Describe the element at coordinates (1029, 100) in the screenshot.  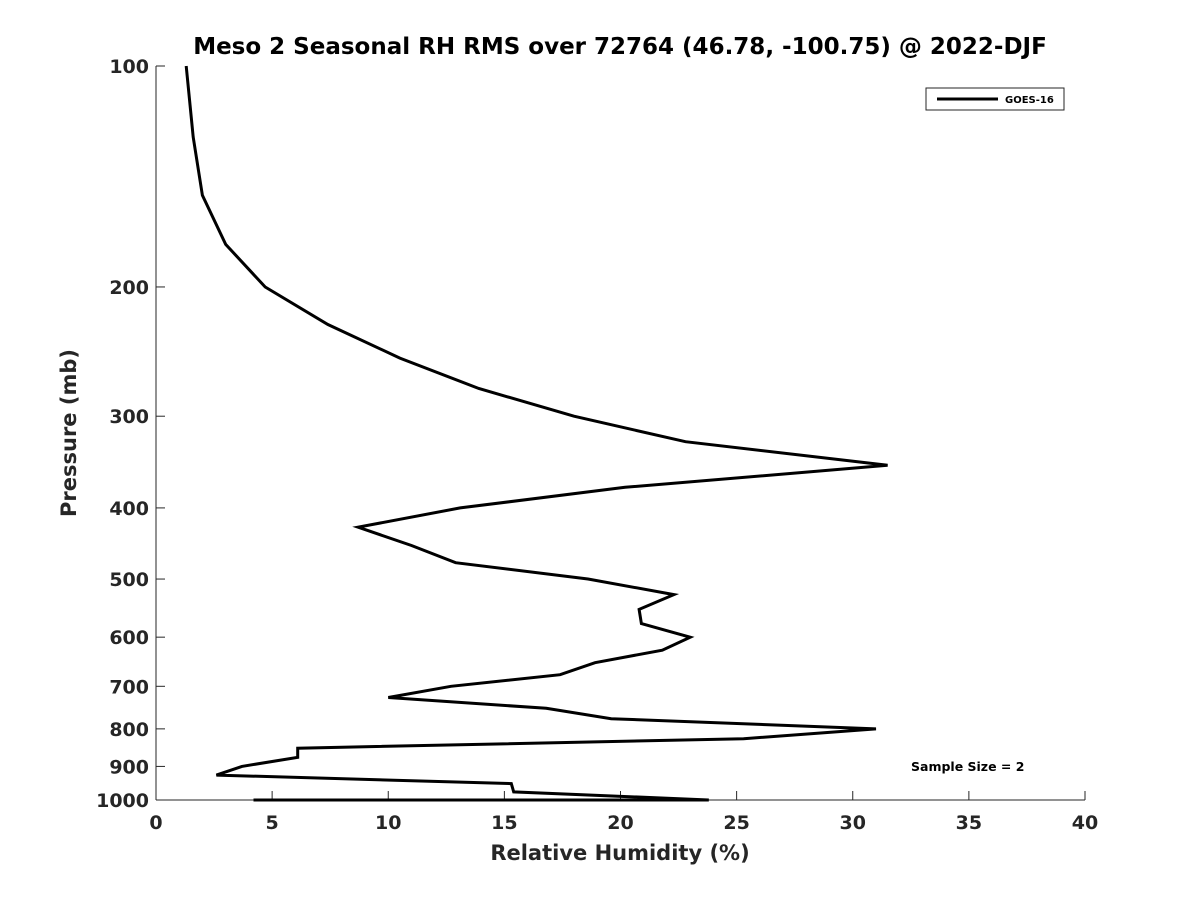
I see `legend-entry-goes-16: GOES-16` at that location.